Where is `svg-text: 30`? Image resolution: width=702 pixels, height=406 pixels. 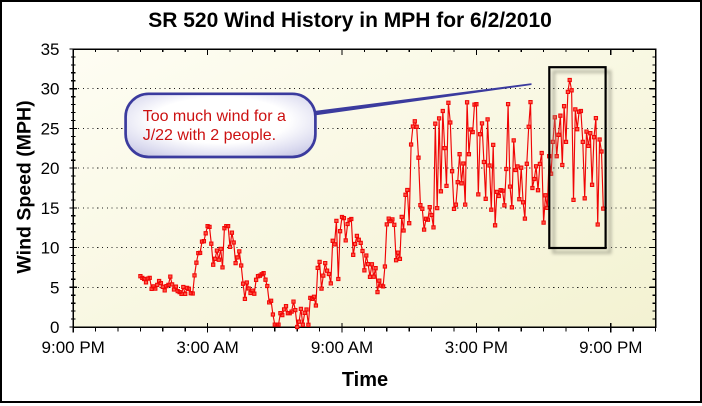
svg-text: 30 is located at coordinates (50, 89).